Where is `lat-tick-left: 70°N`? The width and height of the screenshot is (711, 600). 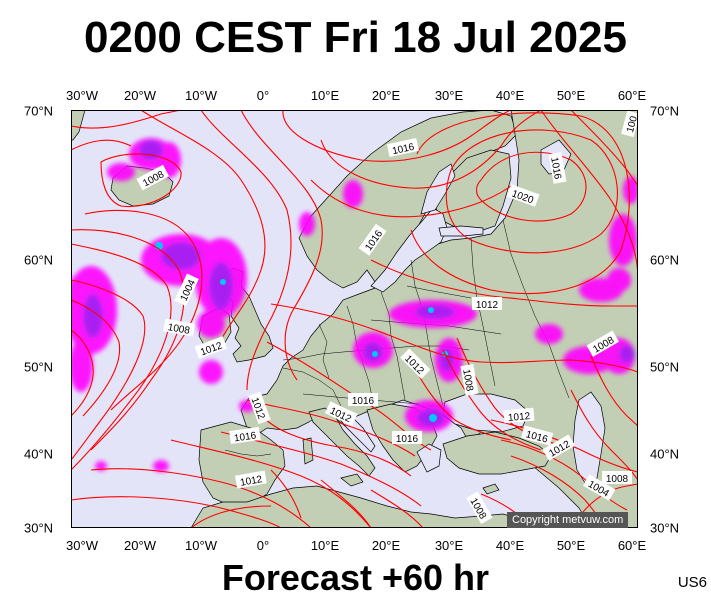
lat-tick-left: 70°N is located at coordinates (39, 111).